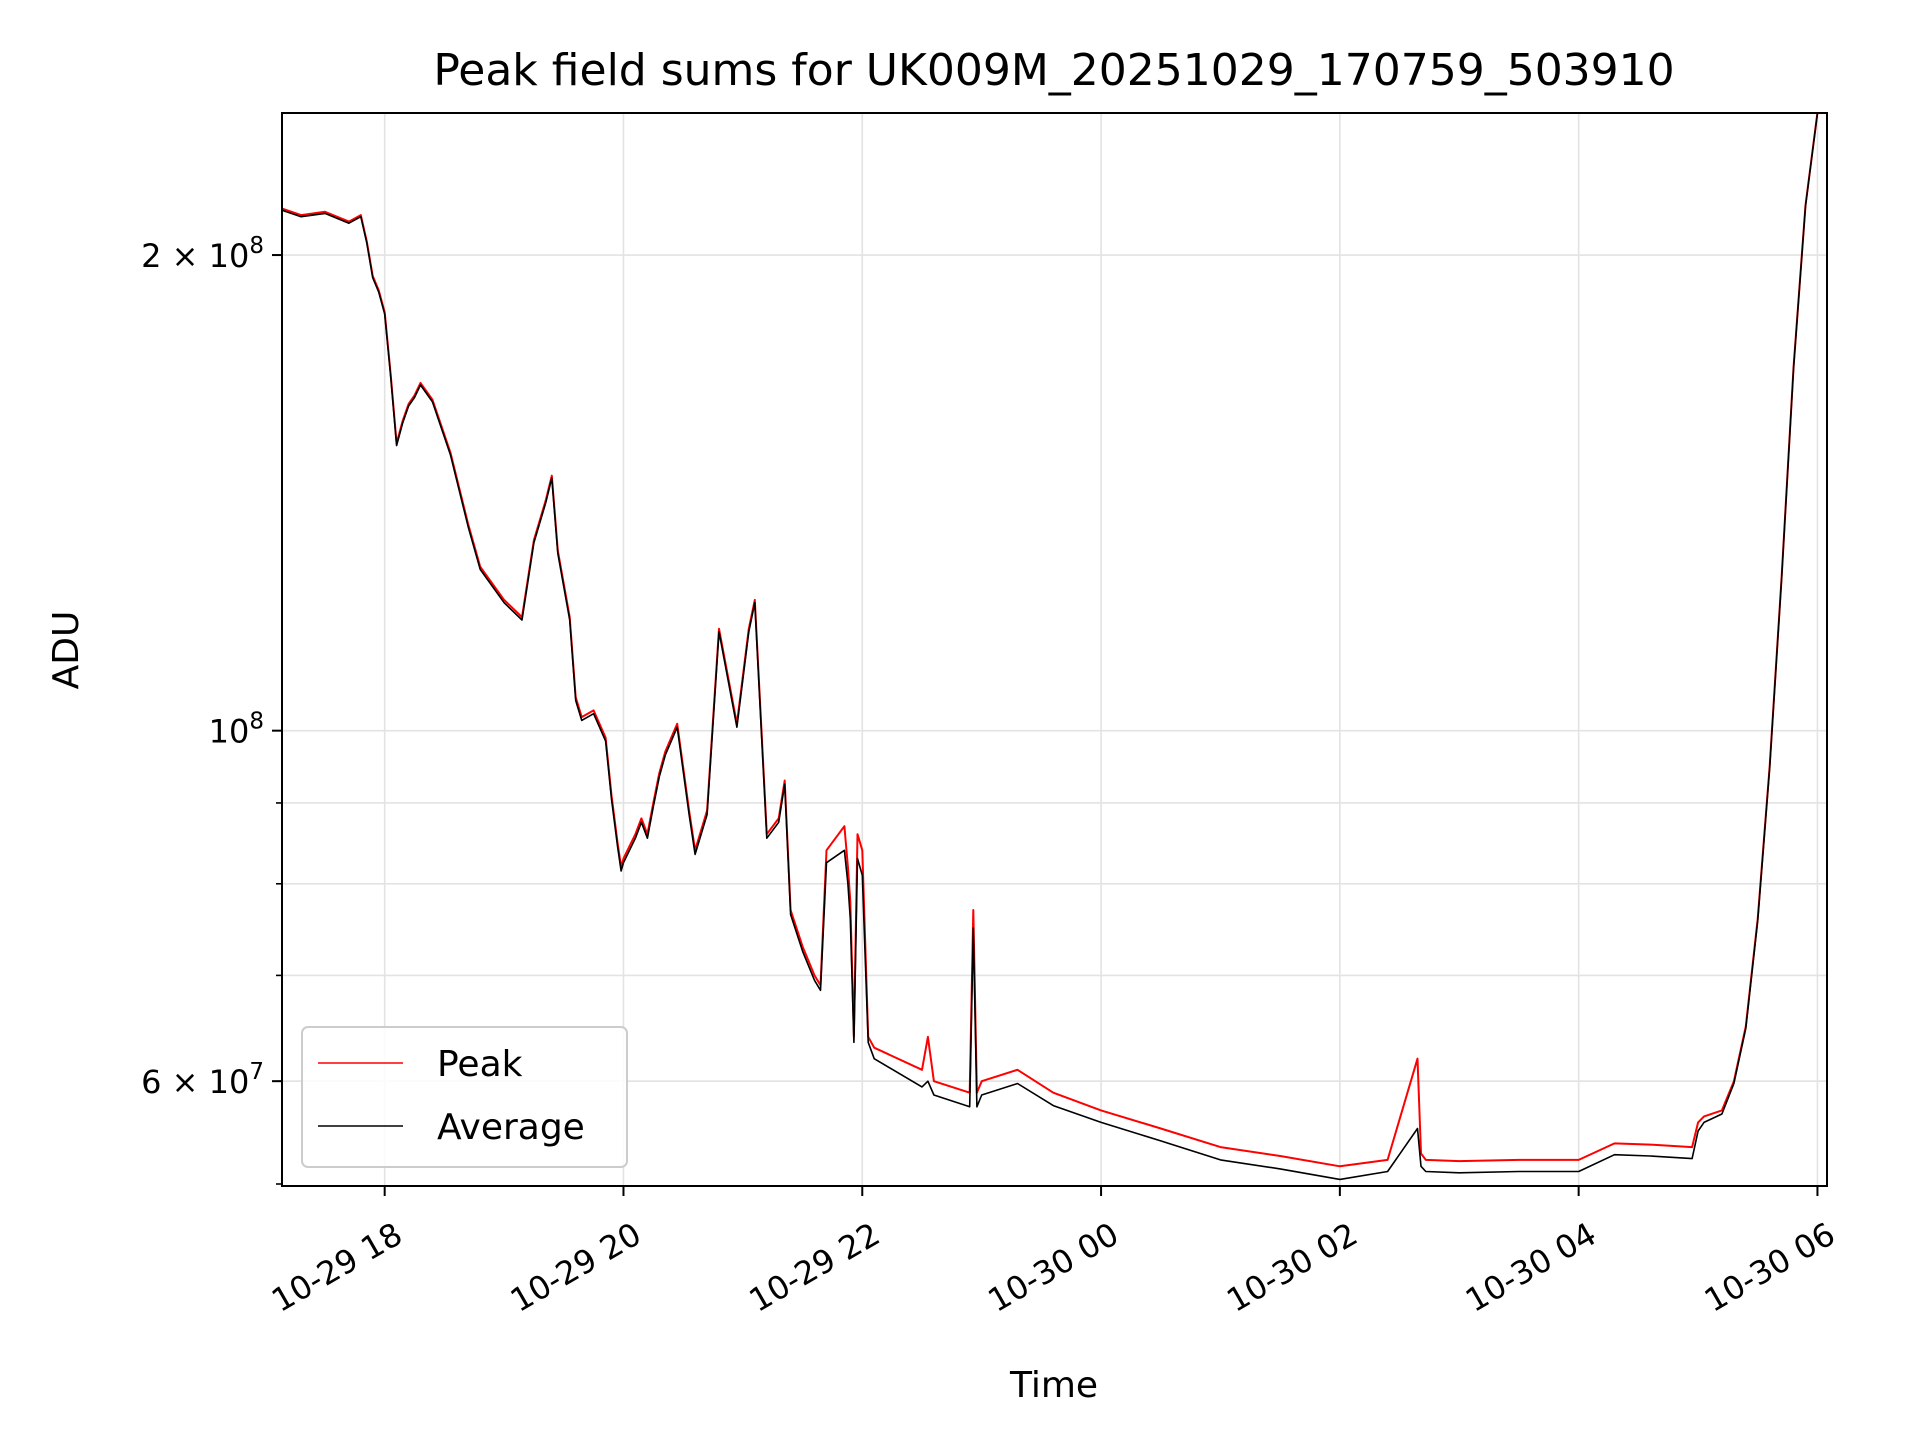 The height and width of the screenshot is (1440, 1920). I want to click on y-axis-label: ADU, so click(66, 650).